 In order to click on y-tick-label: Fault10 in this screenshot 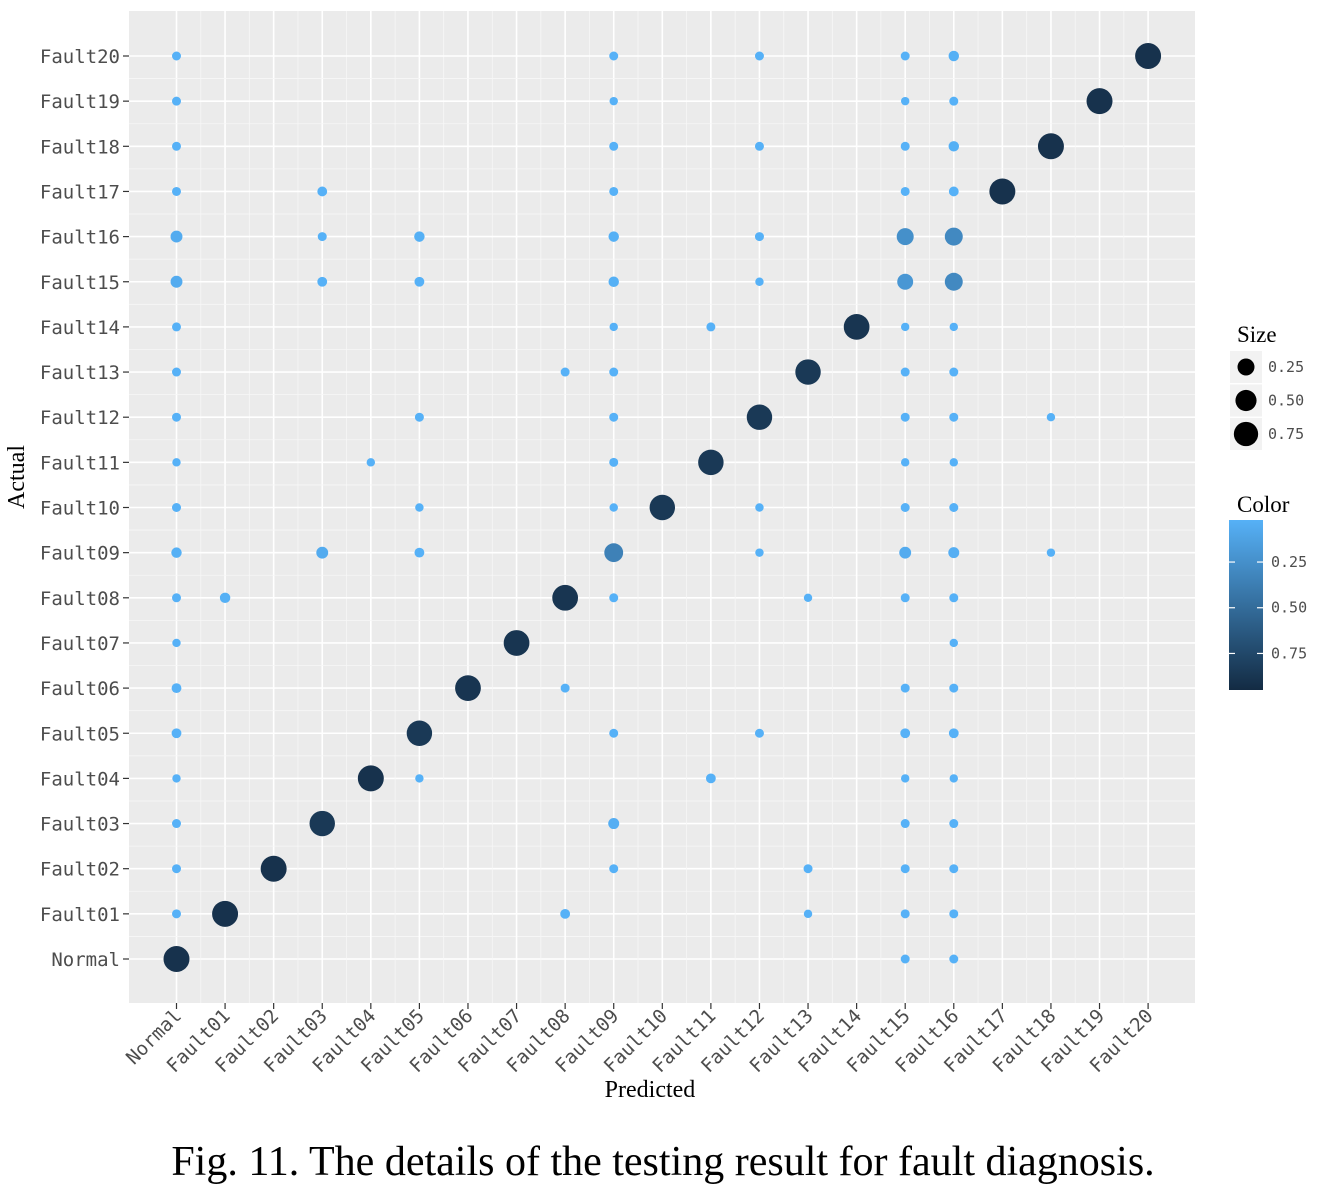, I will do `click(80, 509)`.